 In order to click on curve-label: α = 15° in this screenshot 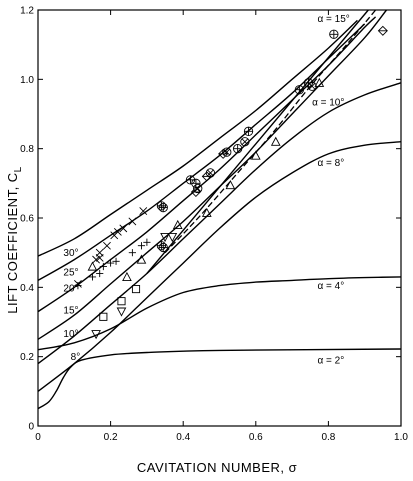, I will do `click(334, 19)`.